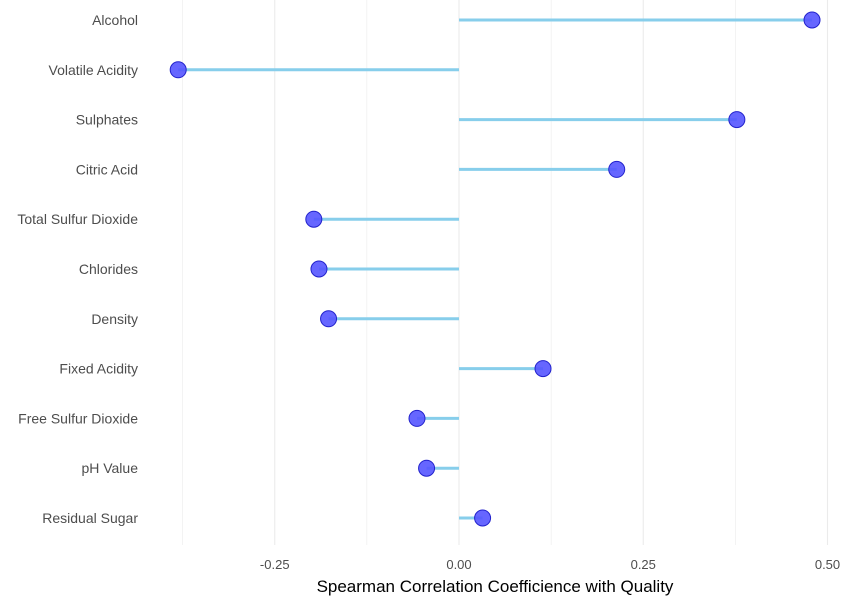  I want to click on point-residual-sugar, so click(483, 518).